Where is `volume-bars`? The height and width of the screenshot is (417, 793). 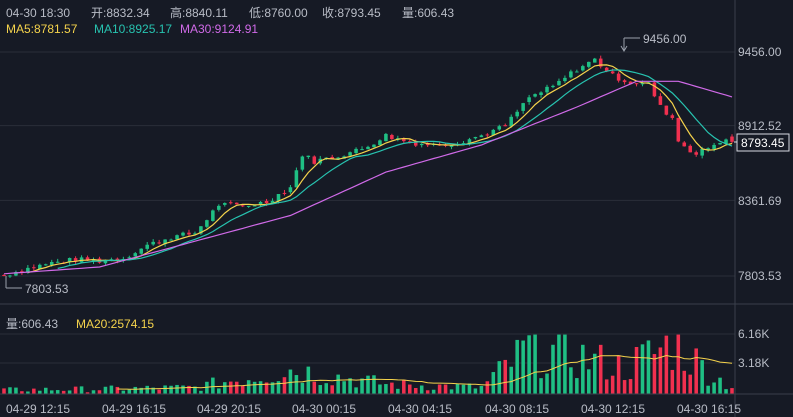 volume-bars is located at coordinates (368, 364).